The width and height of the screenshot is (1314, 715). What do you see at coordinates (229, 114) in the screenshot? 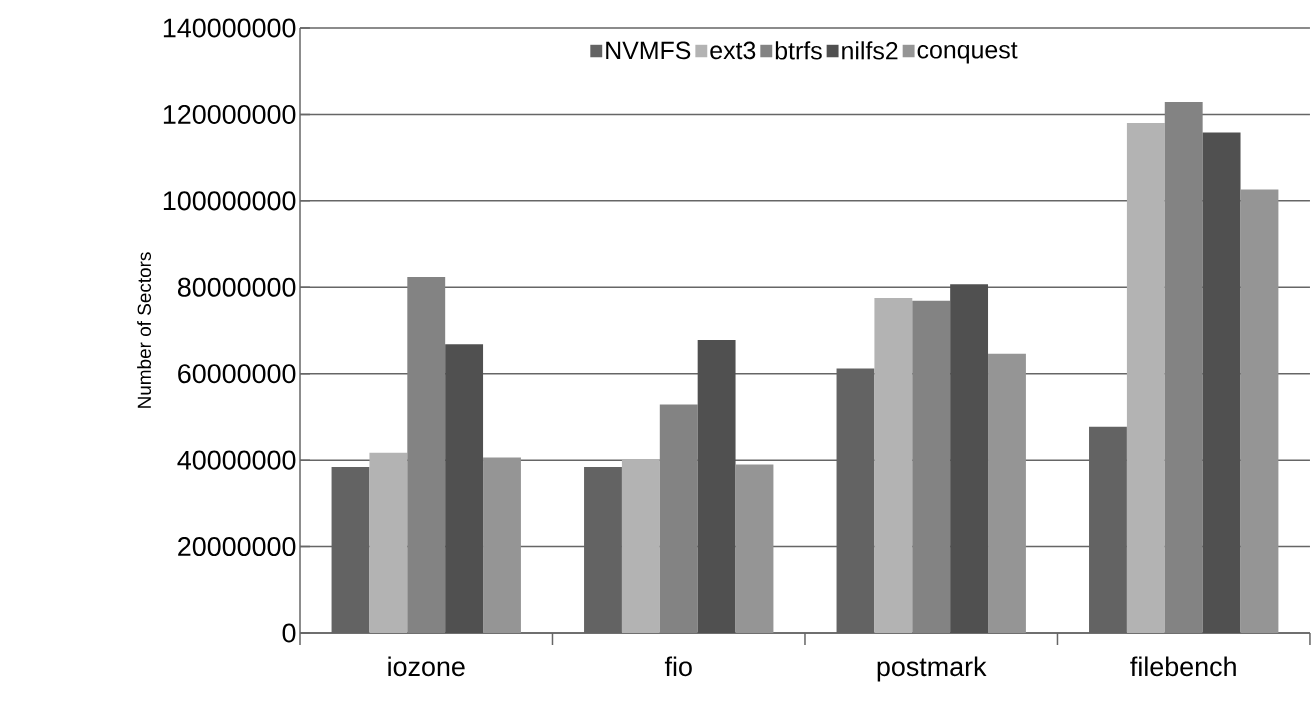
I see `y-tick-label: 120000000` at bounding box center [229, 114].